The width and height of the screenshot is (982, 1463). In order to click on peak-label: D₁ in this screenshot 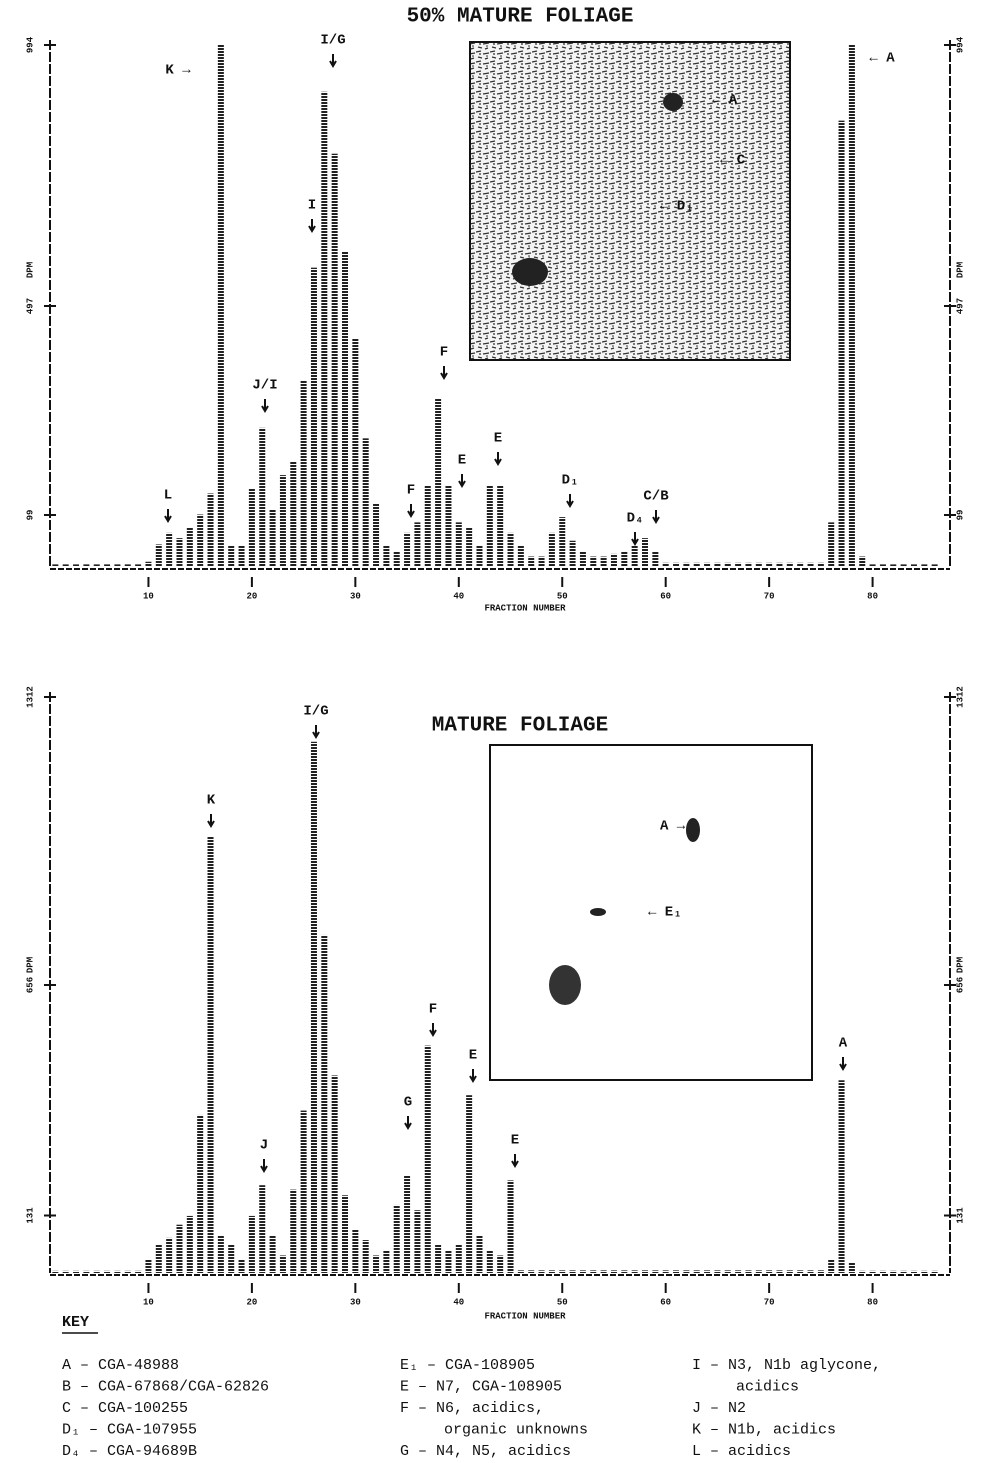, I will do `click(570, 481)`.